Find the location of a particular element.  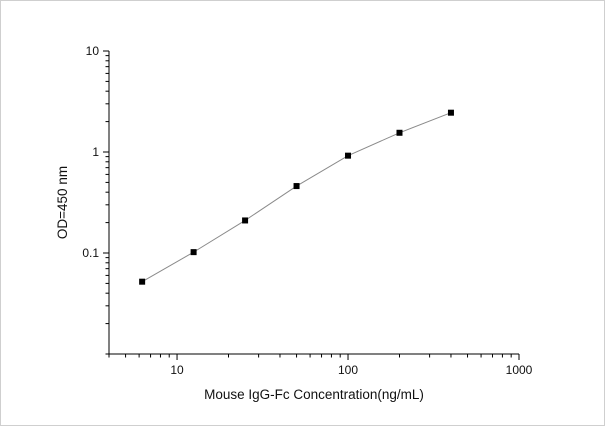

x-tick-label: 100 is located at coordinates (348, 370).